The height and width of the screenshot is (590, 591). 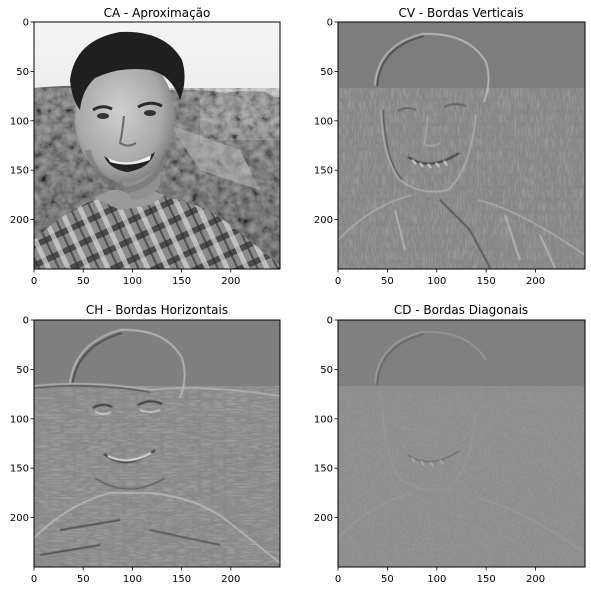 I want to click on panel-title-2: CV - Bordas Verticais, so click(x=460, y=13).